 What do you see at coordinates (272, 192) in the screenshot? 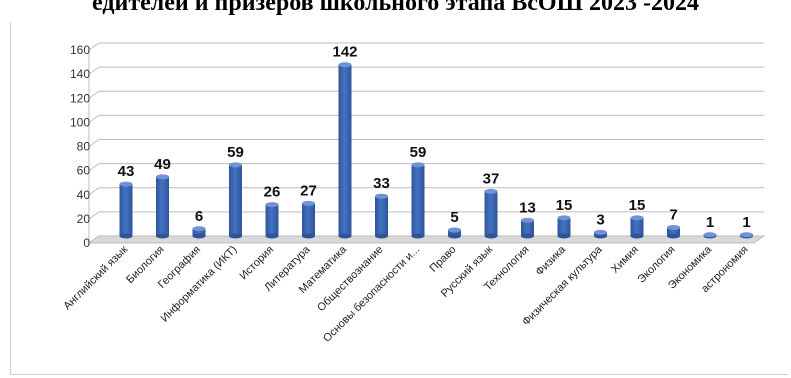
I see `data-label: 26` at bounding box center [272, 192].